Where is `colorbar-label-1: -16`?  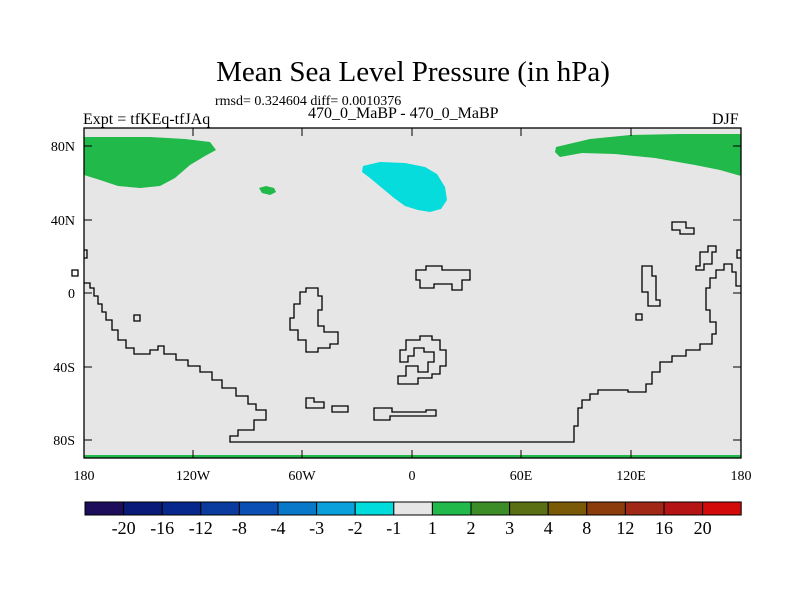
colorbar-label-1: -16 is located at coordinates (162, 528).